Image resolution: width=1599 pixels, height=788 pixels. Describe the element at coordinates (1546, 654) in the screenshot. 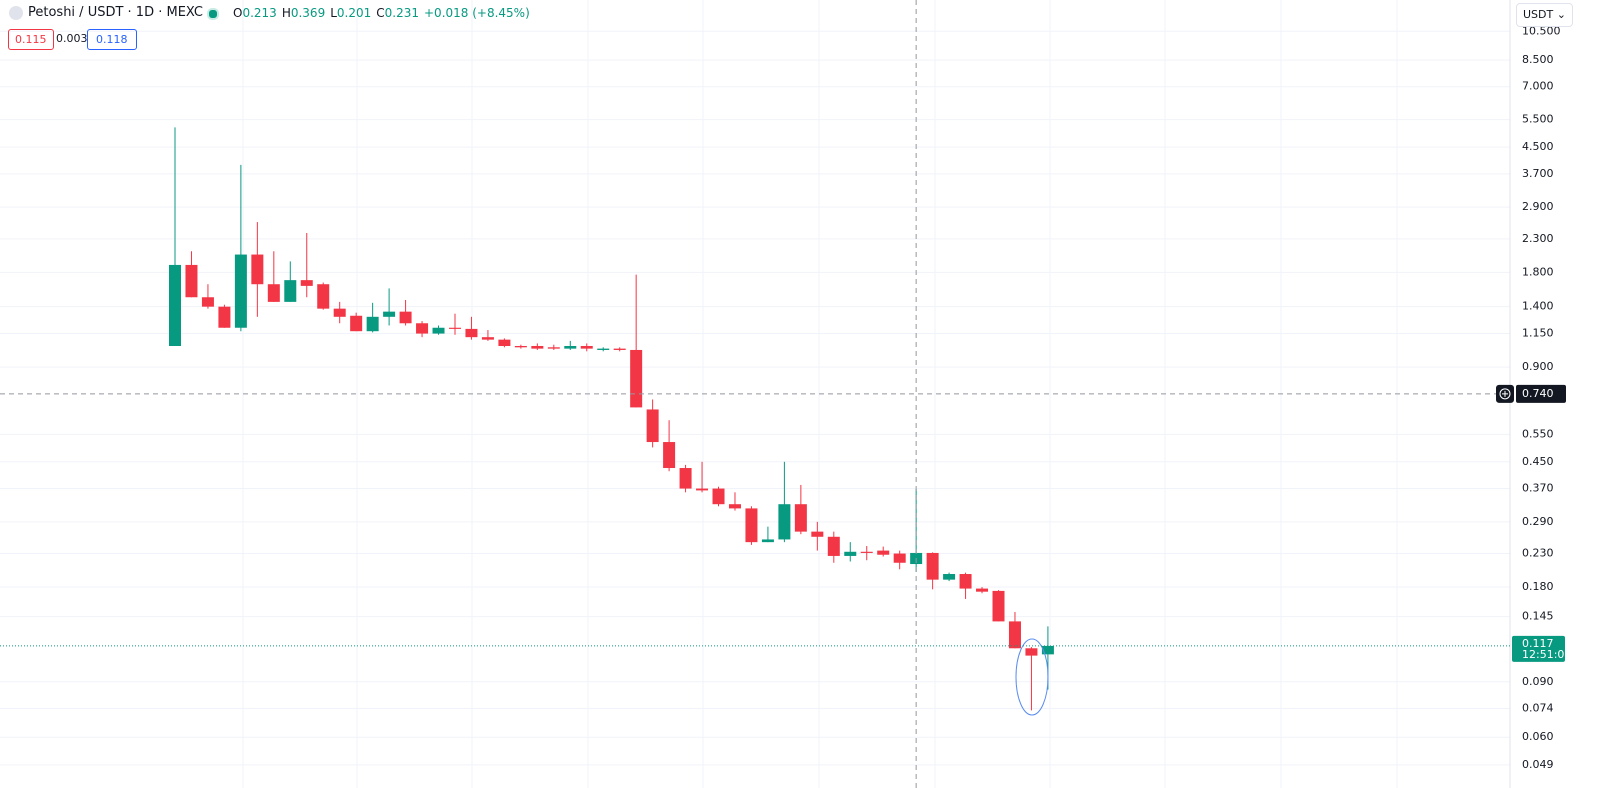

I see `countdown: 12:51:01` at that location.